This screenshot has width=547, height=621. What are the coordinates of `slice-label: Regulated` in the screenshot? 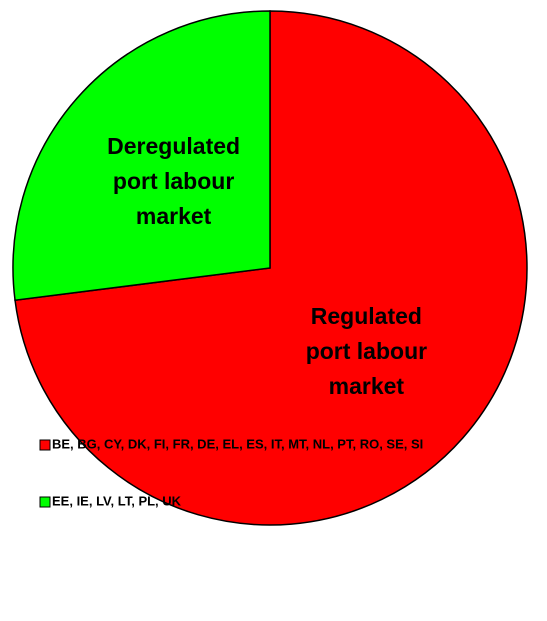 It's located at (366, 316).